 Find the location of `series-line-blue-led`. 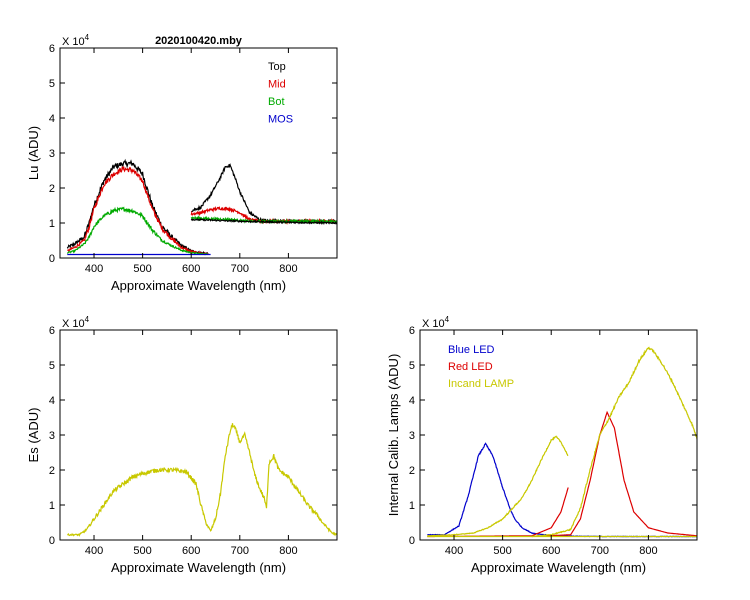

series-line-blue-led is located at coordinates (562, 490).